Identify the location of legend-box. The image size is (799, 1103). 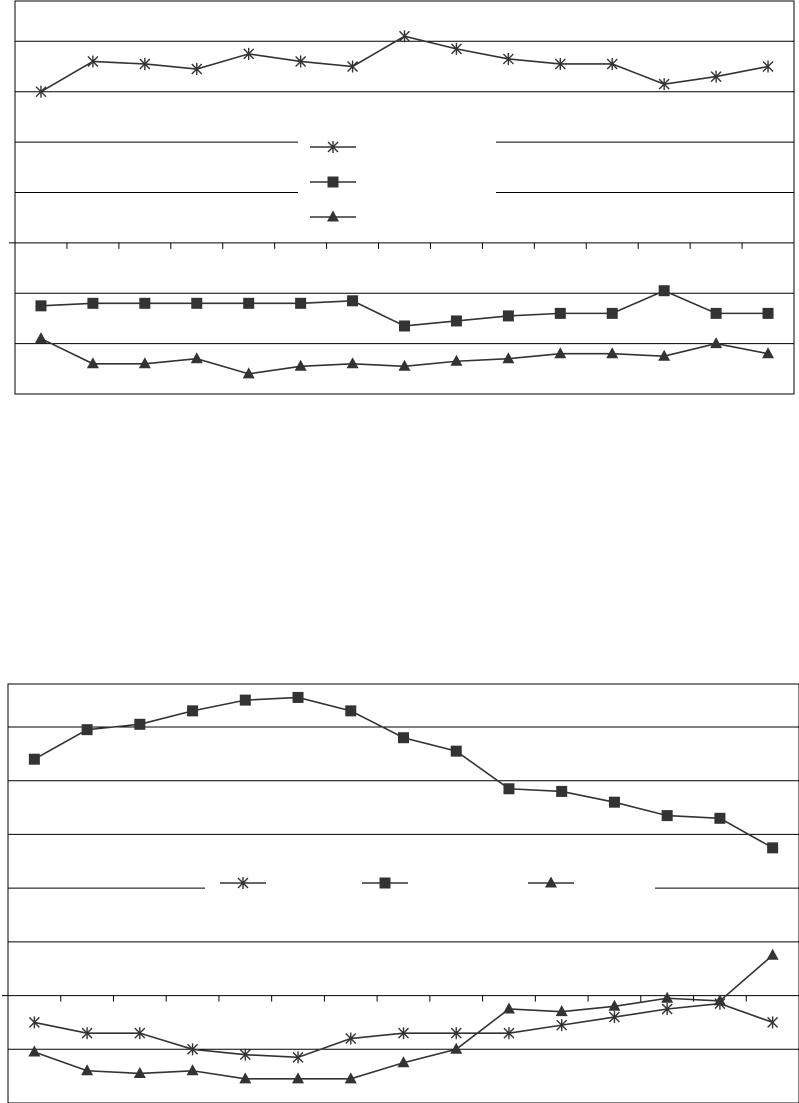
(430, 885).